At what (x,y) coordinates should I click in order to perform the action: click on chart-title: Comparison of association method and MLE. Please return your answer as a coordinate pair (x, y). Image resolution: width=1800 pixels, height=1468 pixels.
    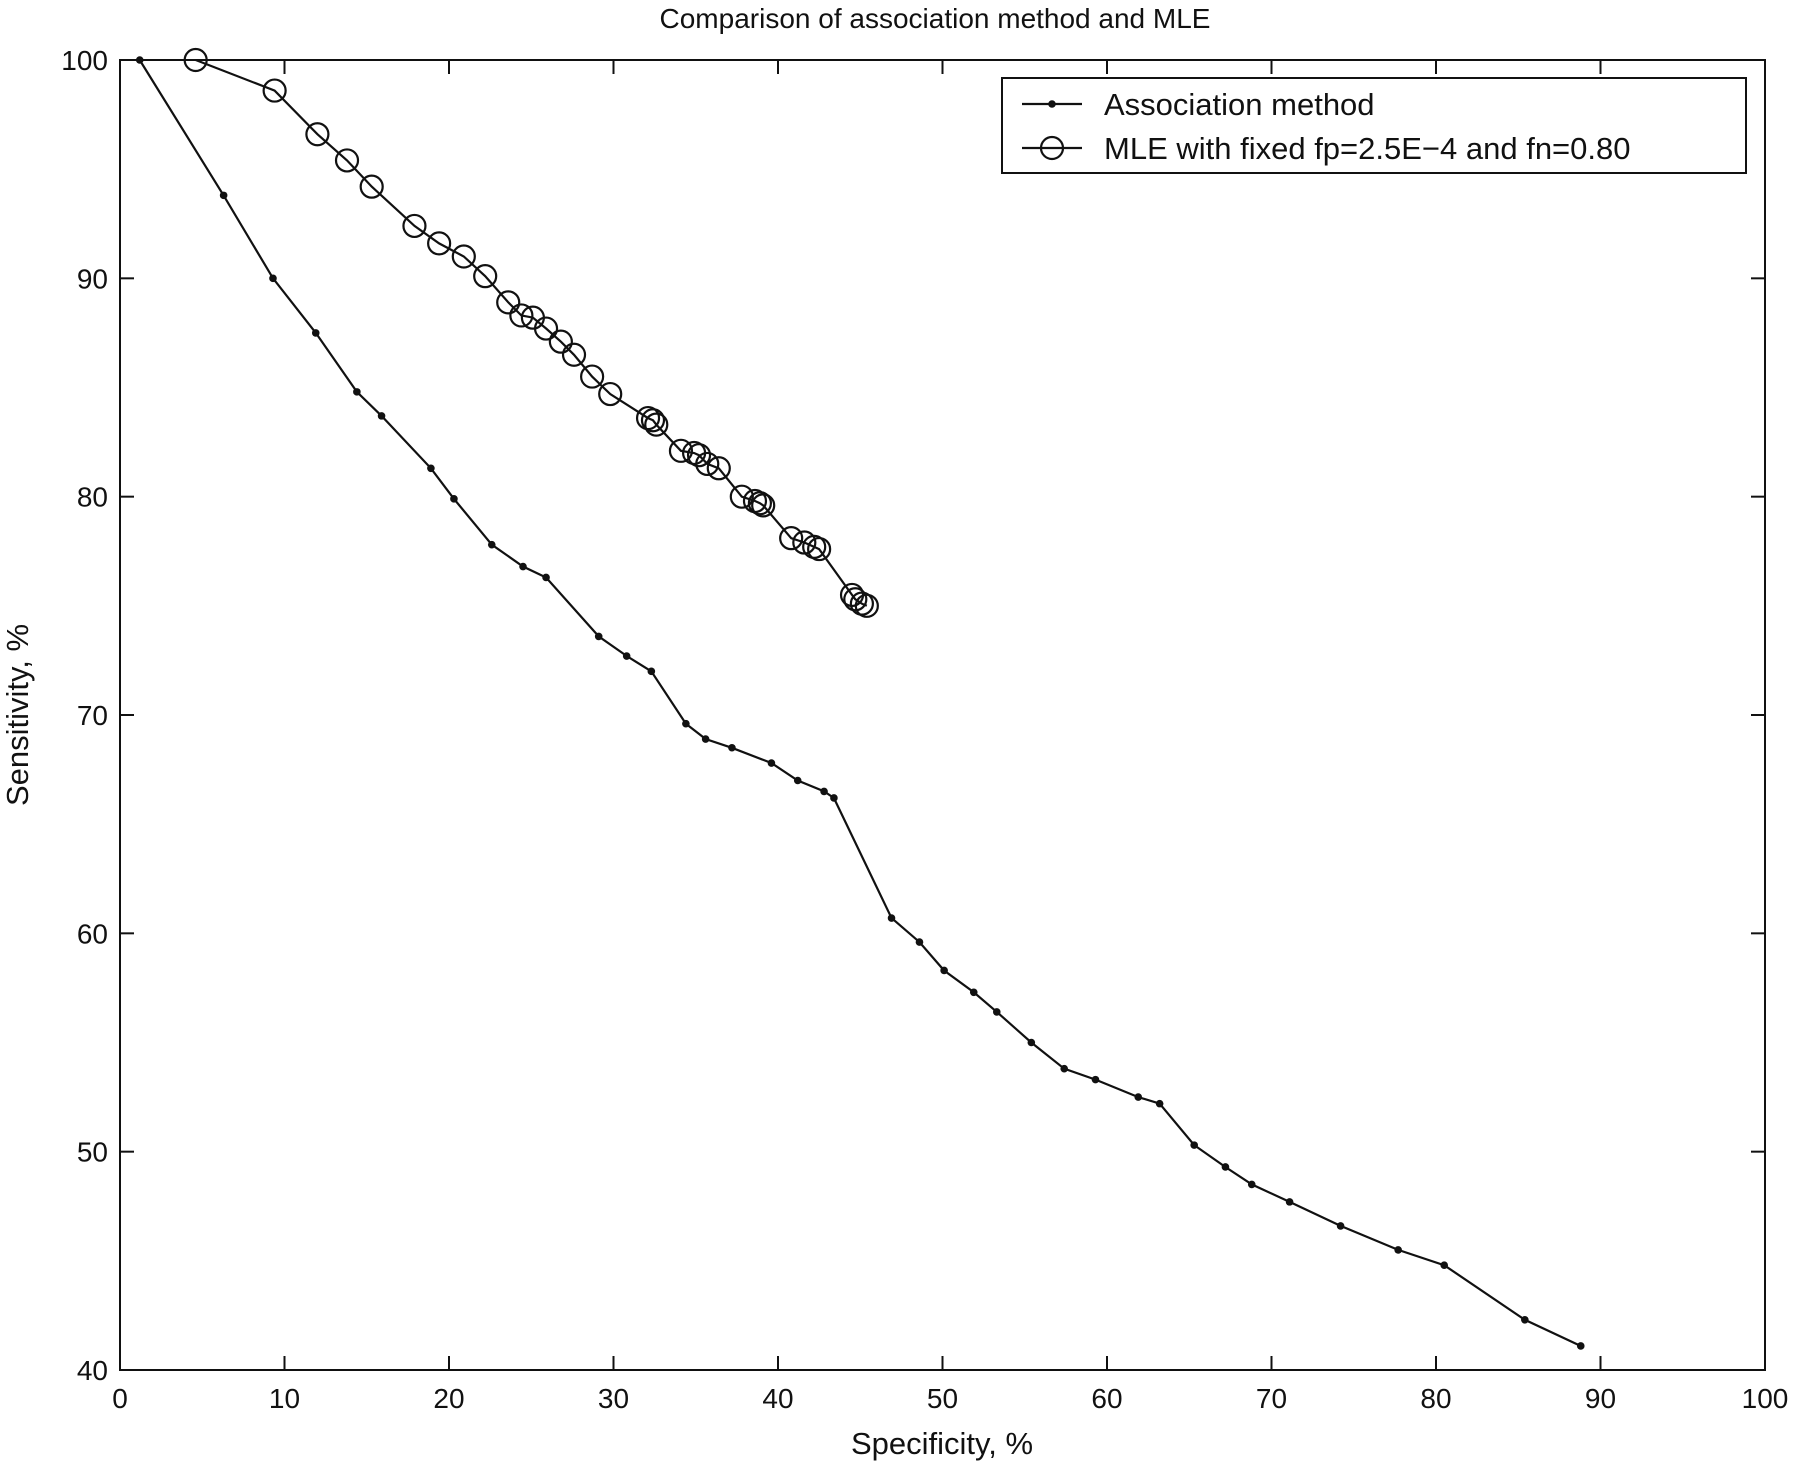
    Looking at the image, I should click on (935, 18).